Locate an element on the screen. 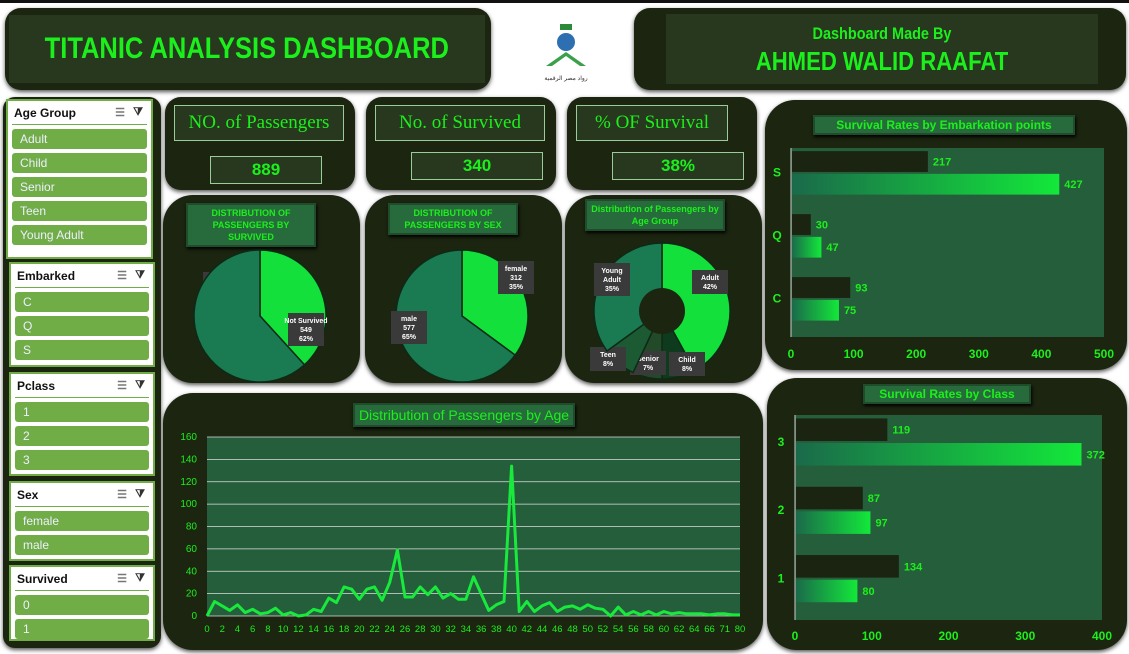  y-tick-label: 60 is located at coordinates (192, 549).